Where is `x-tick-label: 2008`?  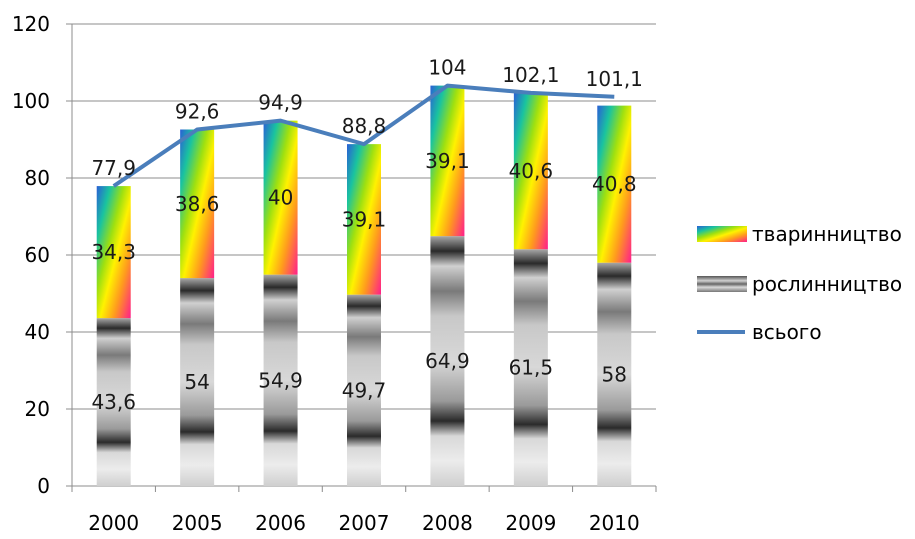
x-tick-label: 2008 is located at coordinates (447, 523).